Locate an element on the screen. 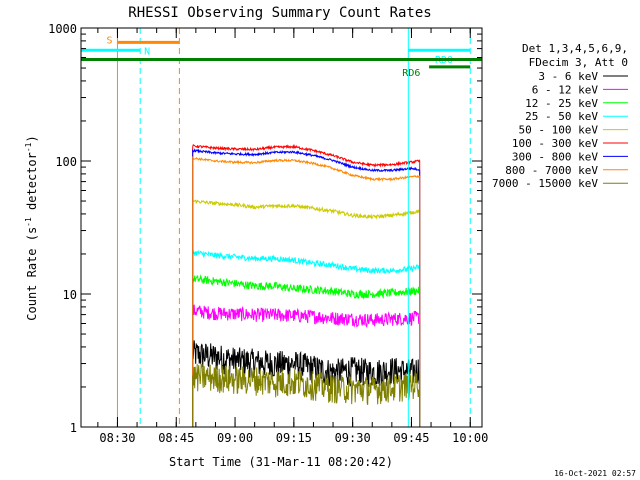 The height and width of the screenshot is (480, 640). y-axis-label: Count Rate (s-1 detector-1) is located at coordinates (31, 227).